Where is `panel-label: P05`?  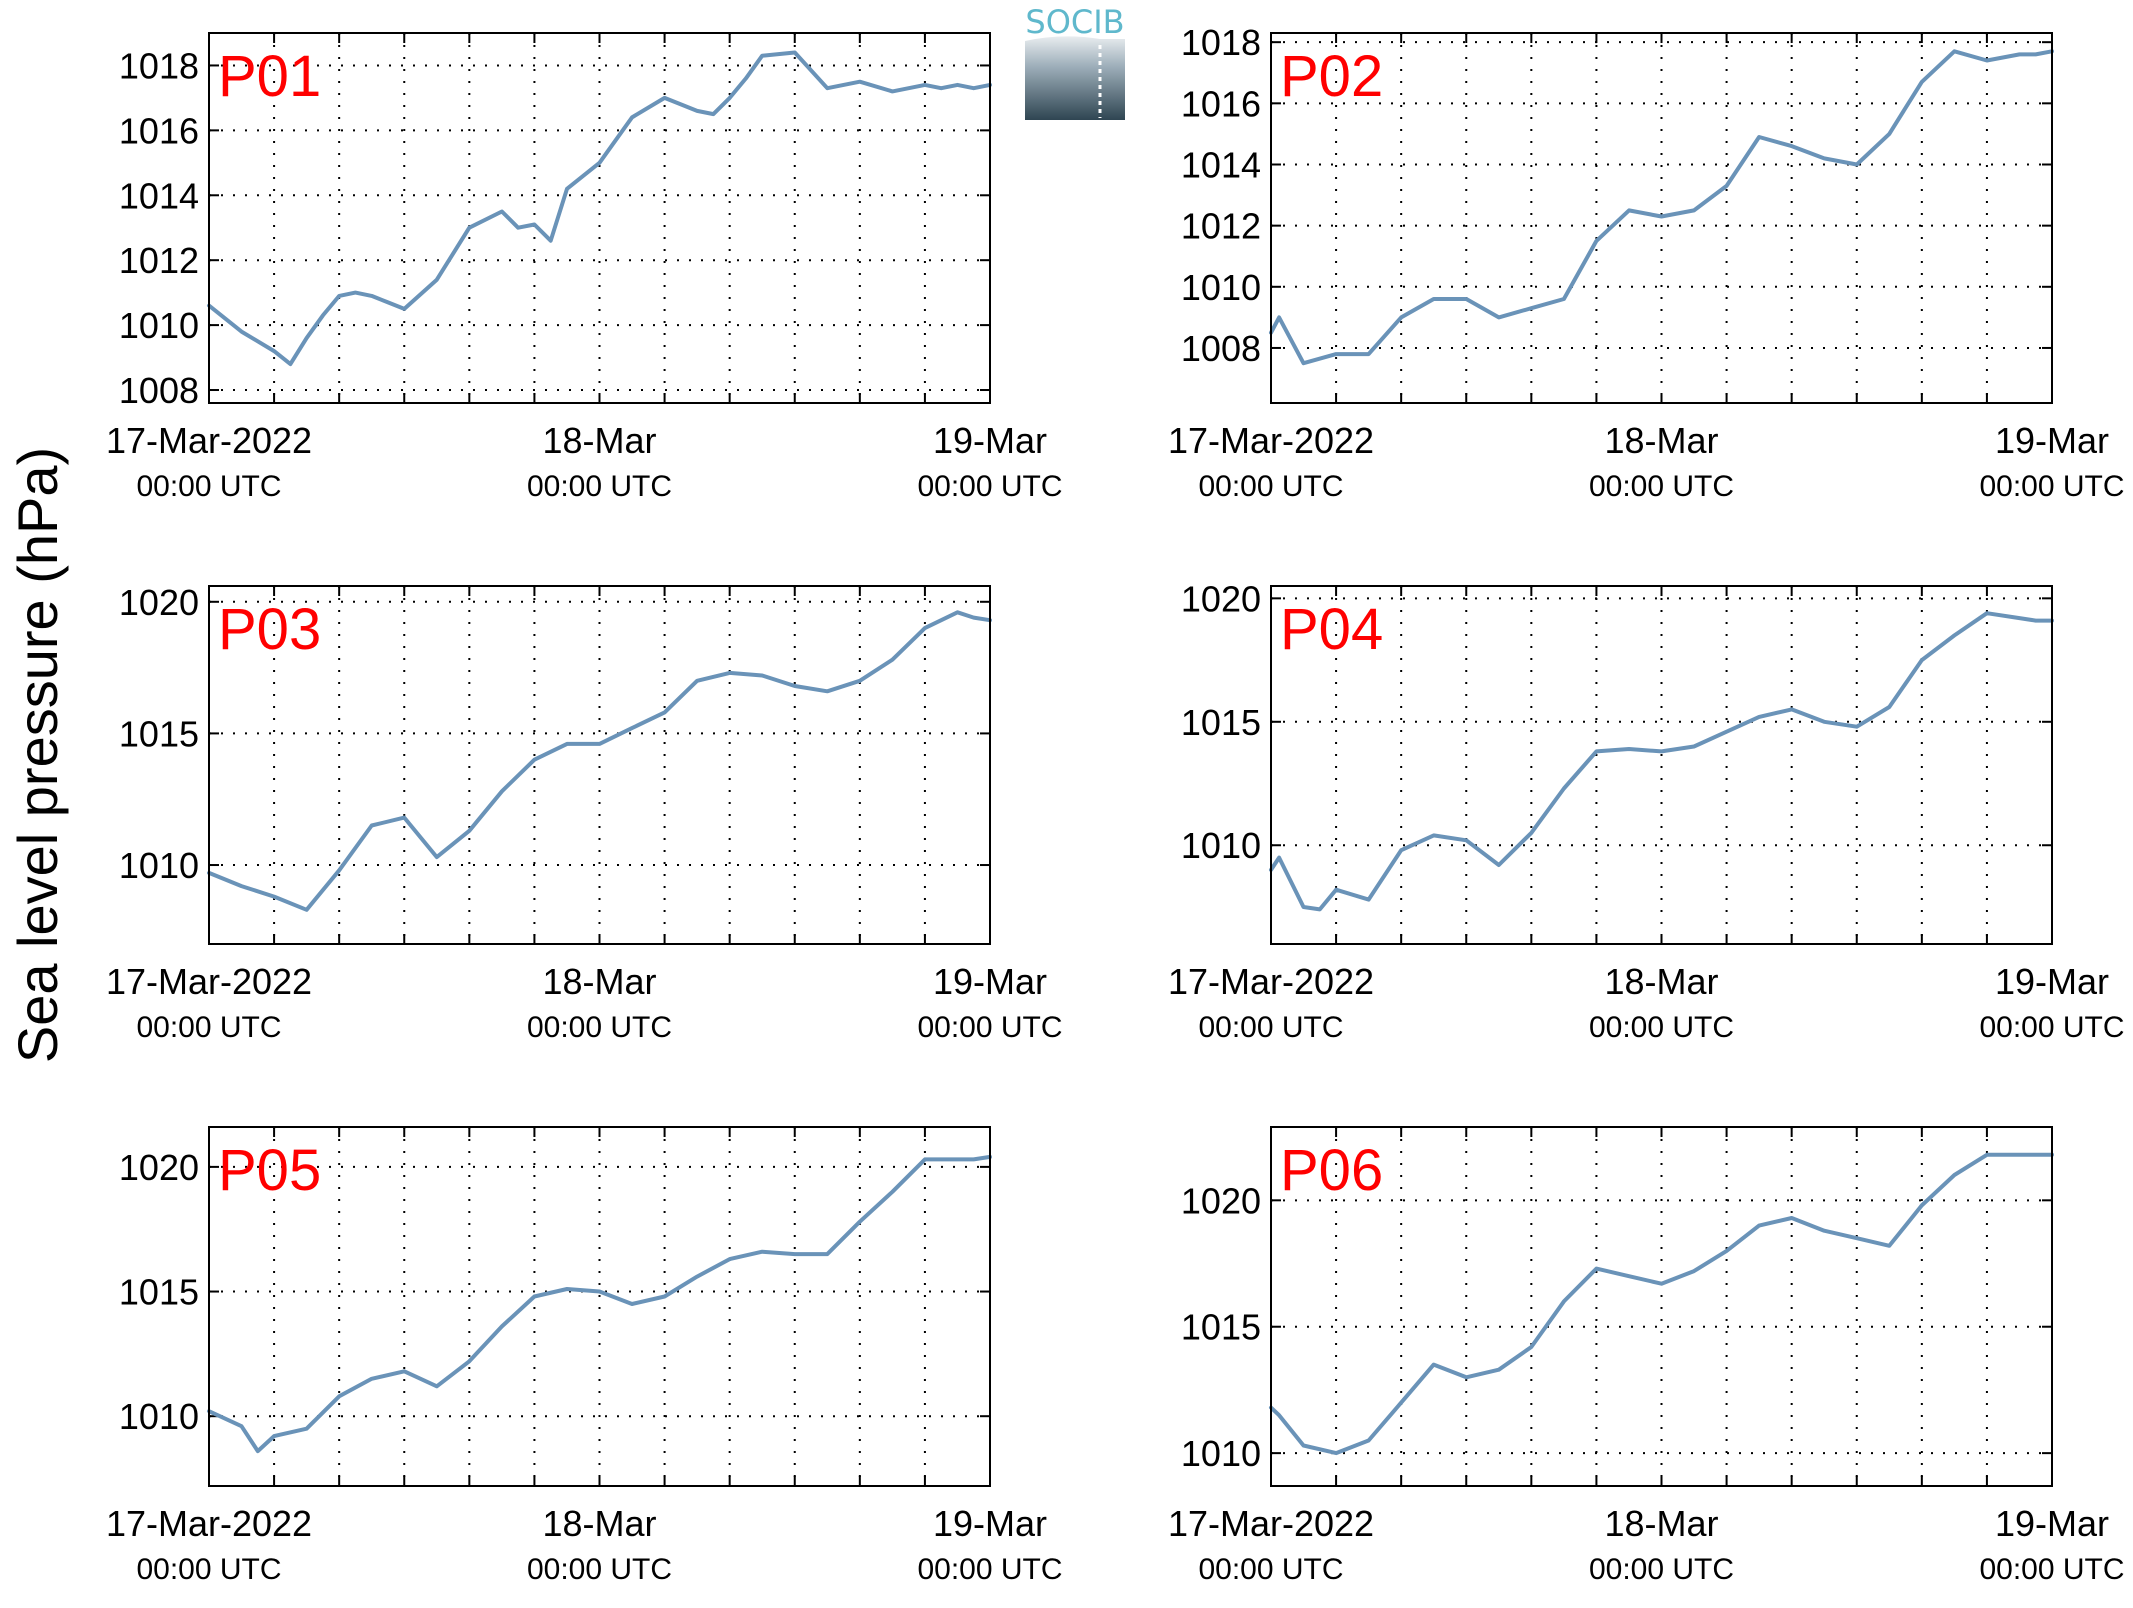 panel-label: P05 is located at coordinates (269, 1170).